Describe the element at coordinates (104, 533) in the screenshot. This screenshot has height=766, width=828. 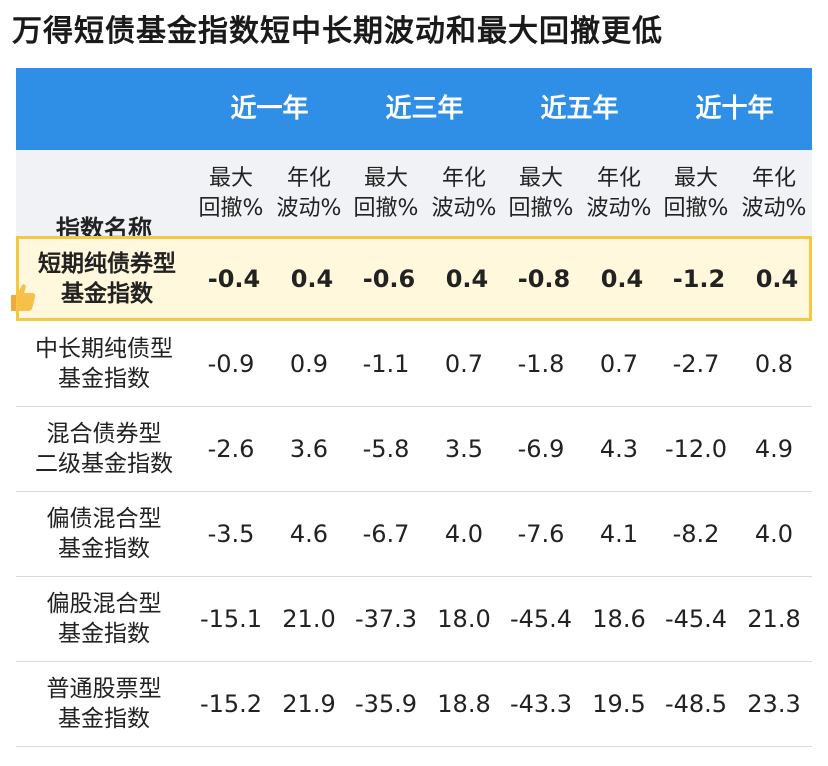
I see `row-index-name: 偏债混合型 基金指数` at that location.